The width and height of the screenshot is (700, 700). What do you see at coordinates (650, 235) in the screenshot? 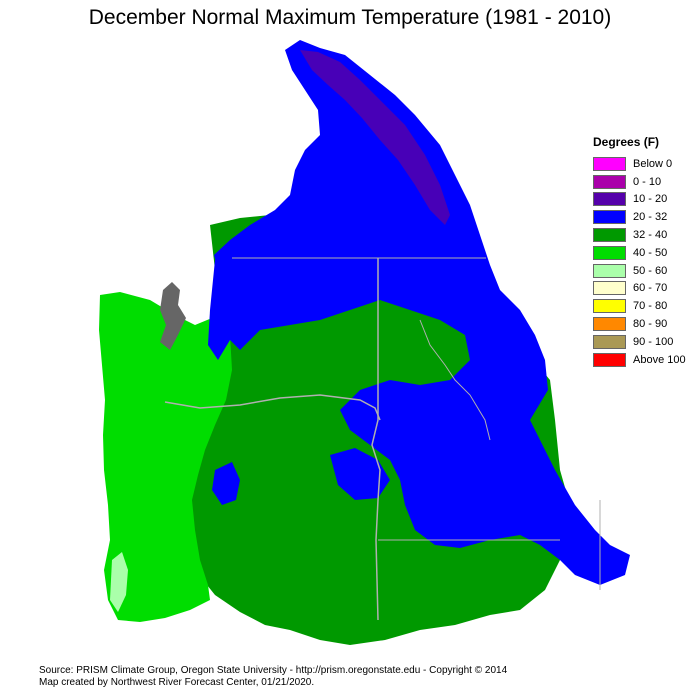
I see `legend-label: 32 - 40` at bounding box center [650, 235].